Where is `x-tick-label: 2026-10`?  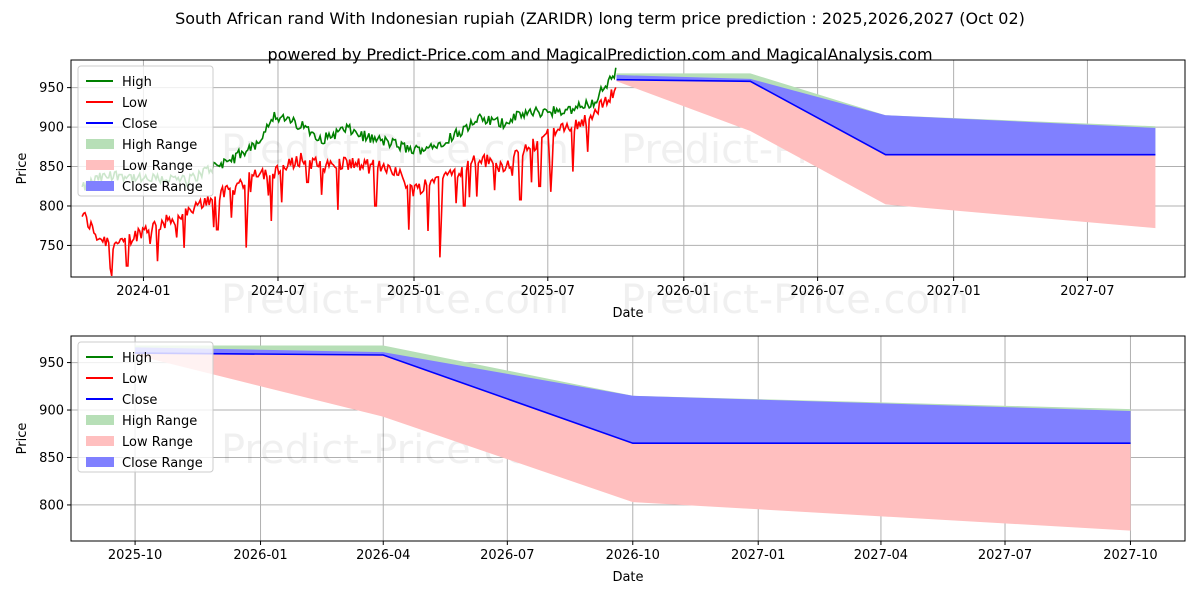
x-tick-label: 2026-10 is located at coordinates (633, 555).